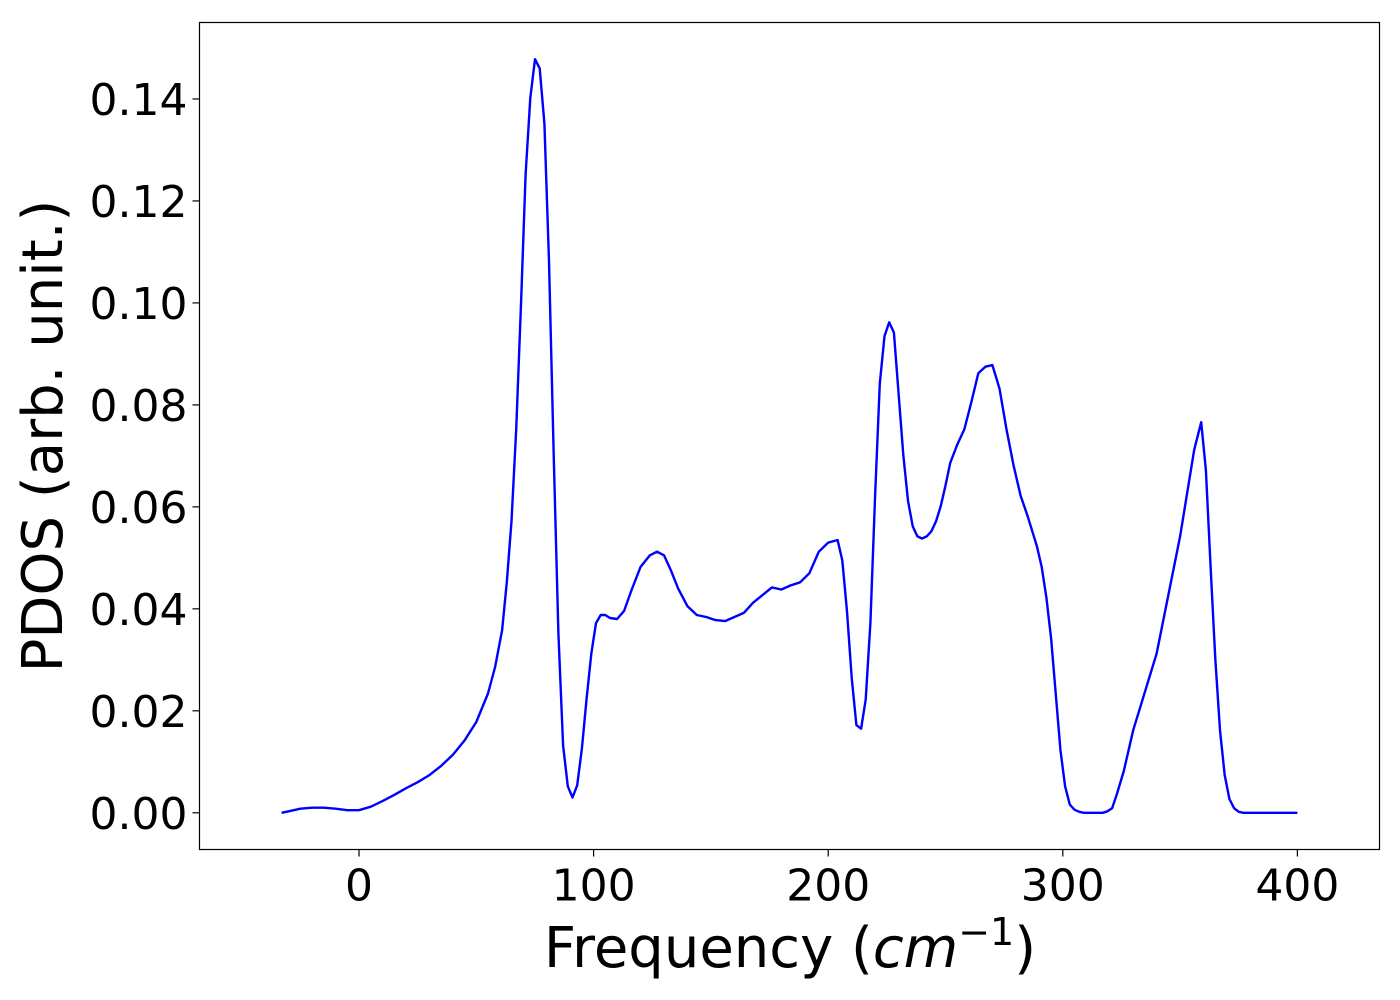 Image resolution: width=1400 pixels, height=1000 pixels. Describe the element at coordinates (708, 948) in the screenshot. I see `x-axis-title-text: Frequency (` at that location.